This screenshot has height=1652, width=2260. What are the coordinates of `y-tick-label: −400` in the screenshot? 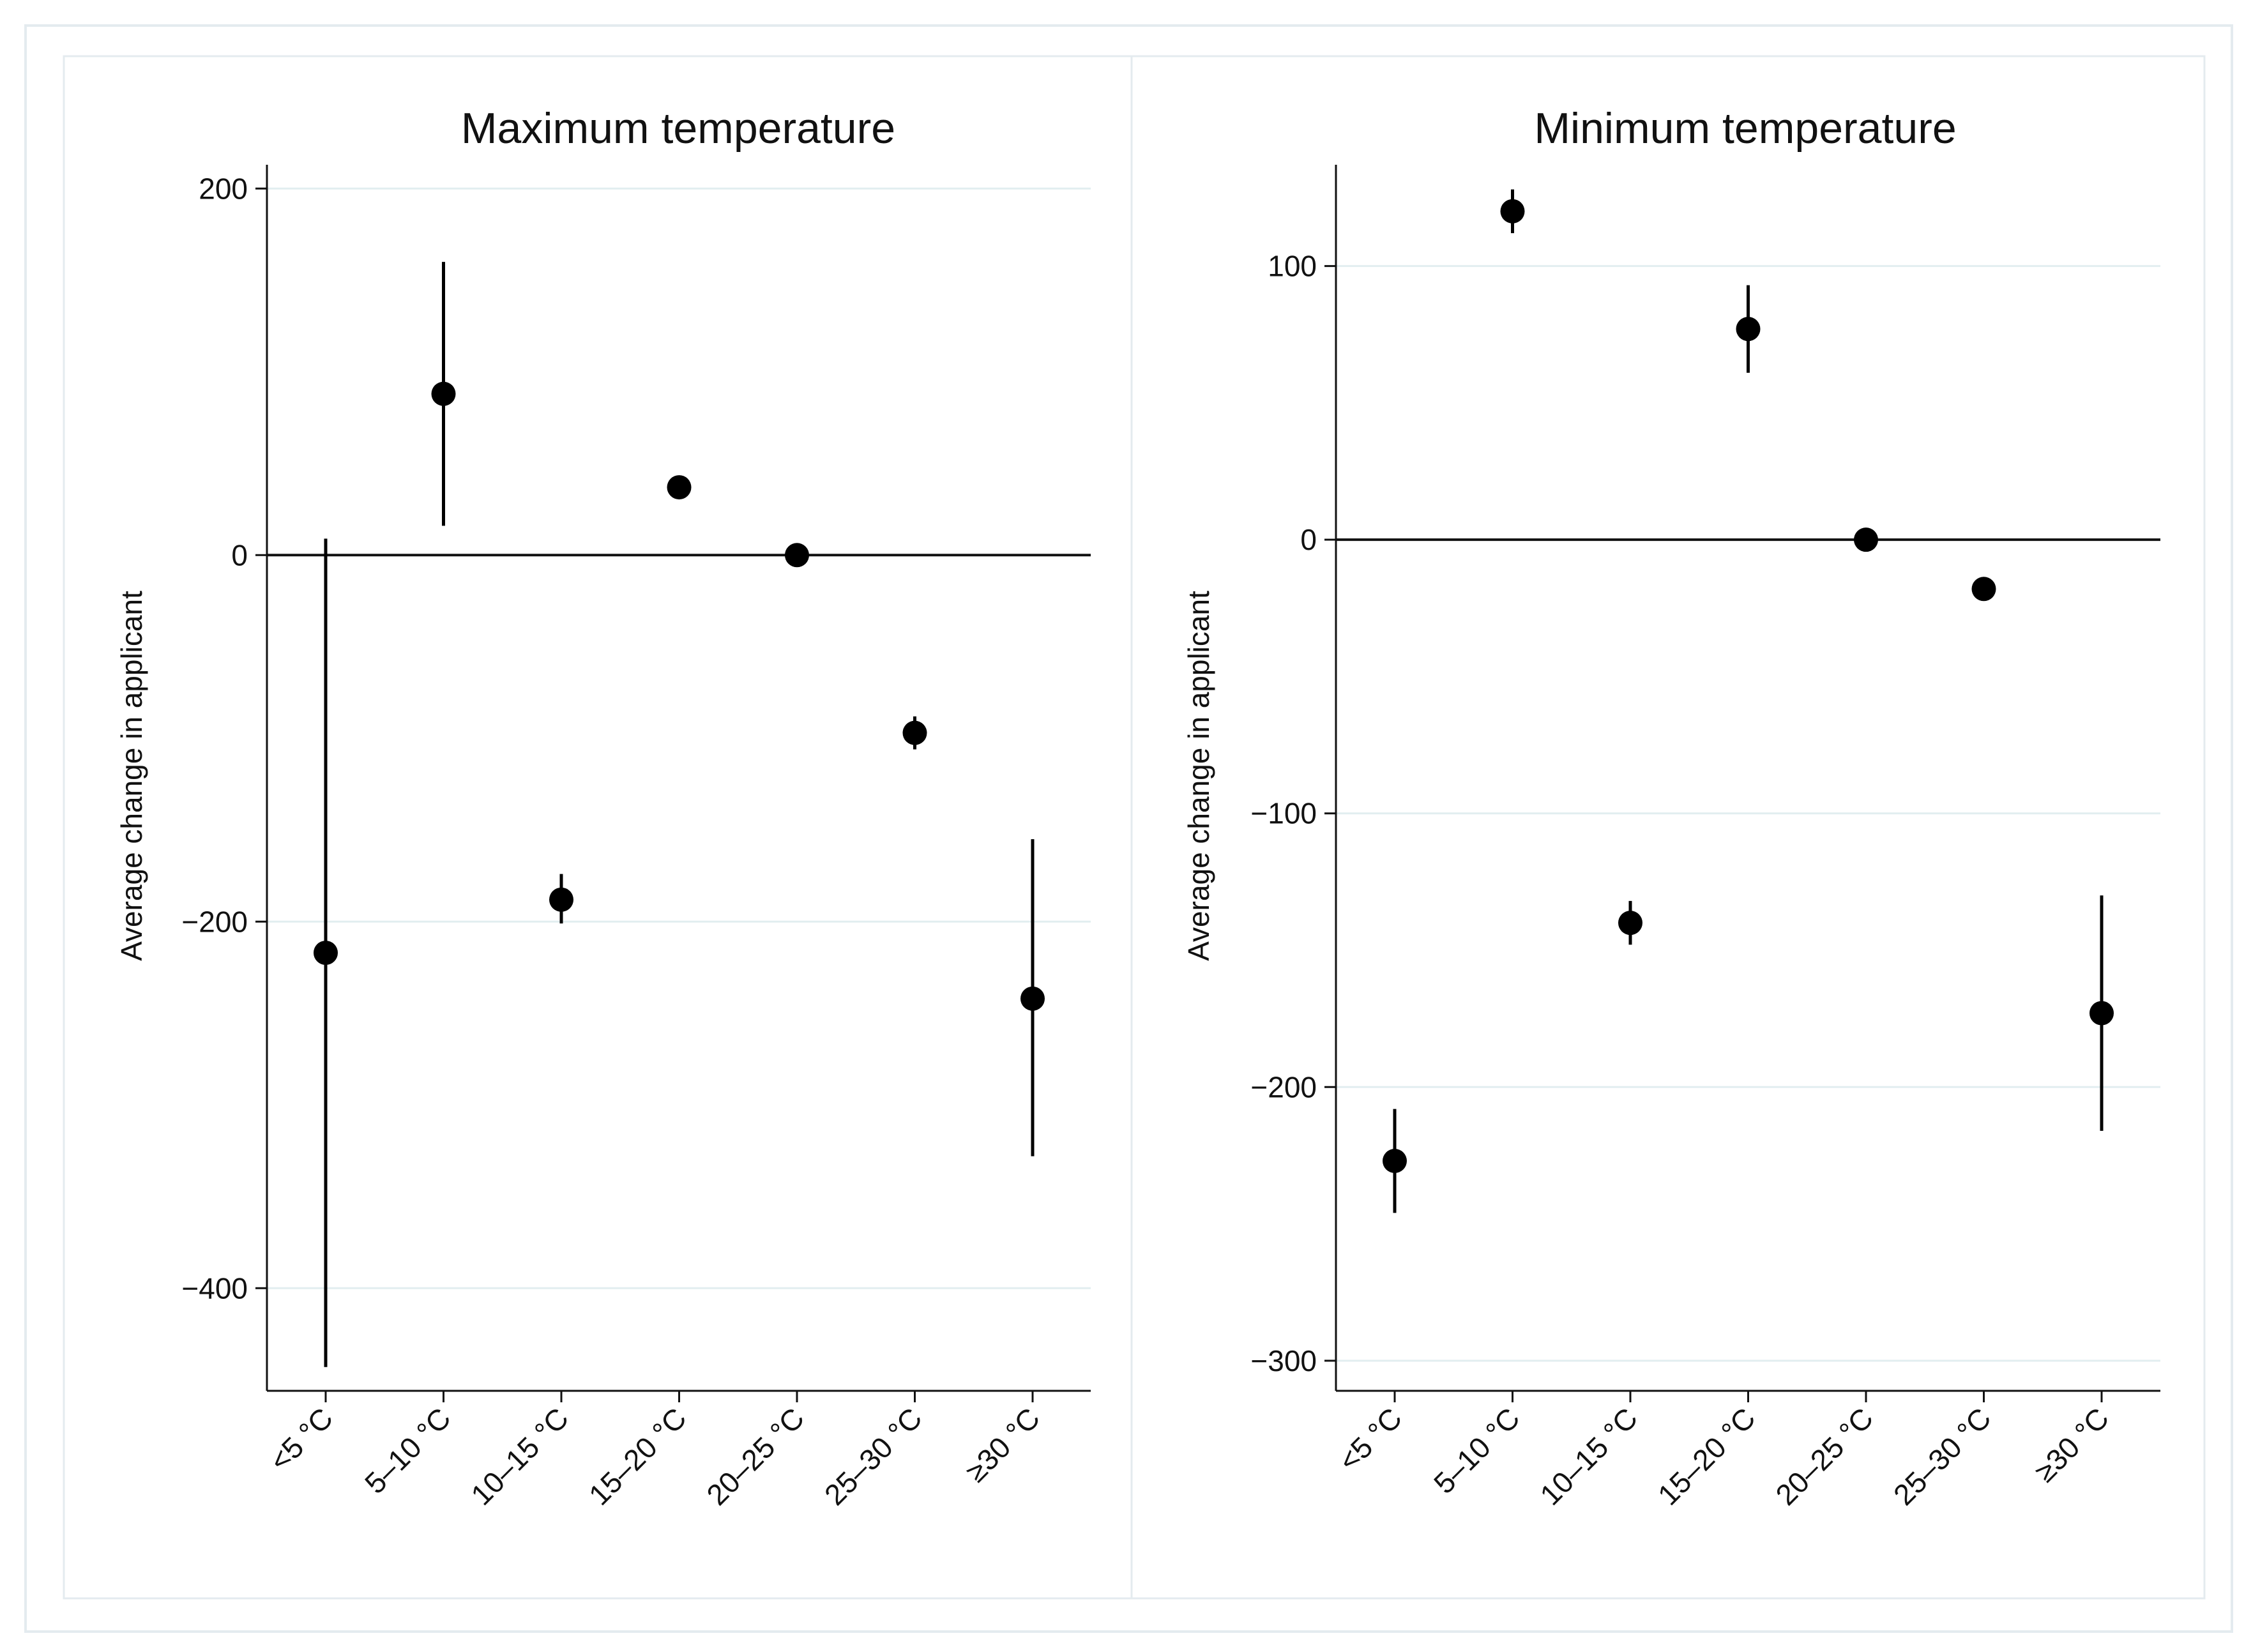 It's located at (214, 1288).